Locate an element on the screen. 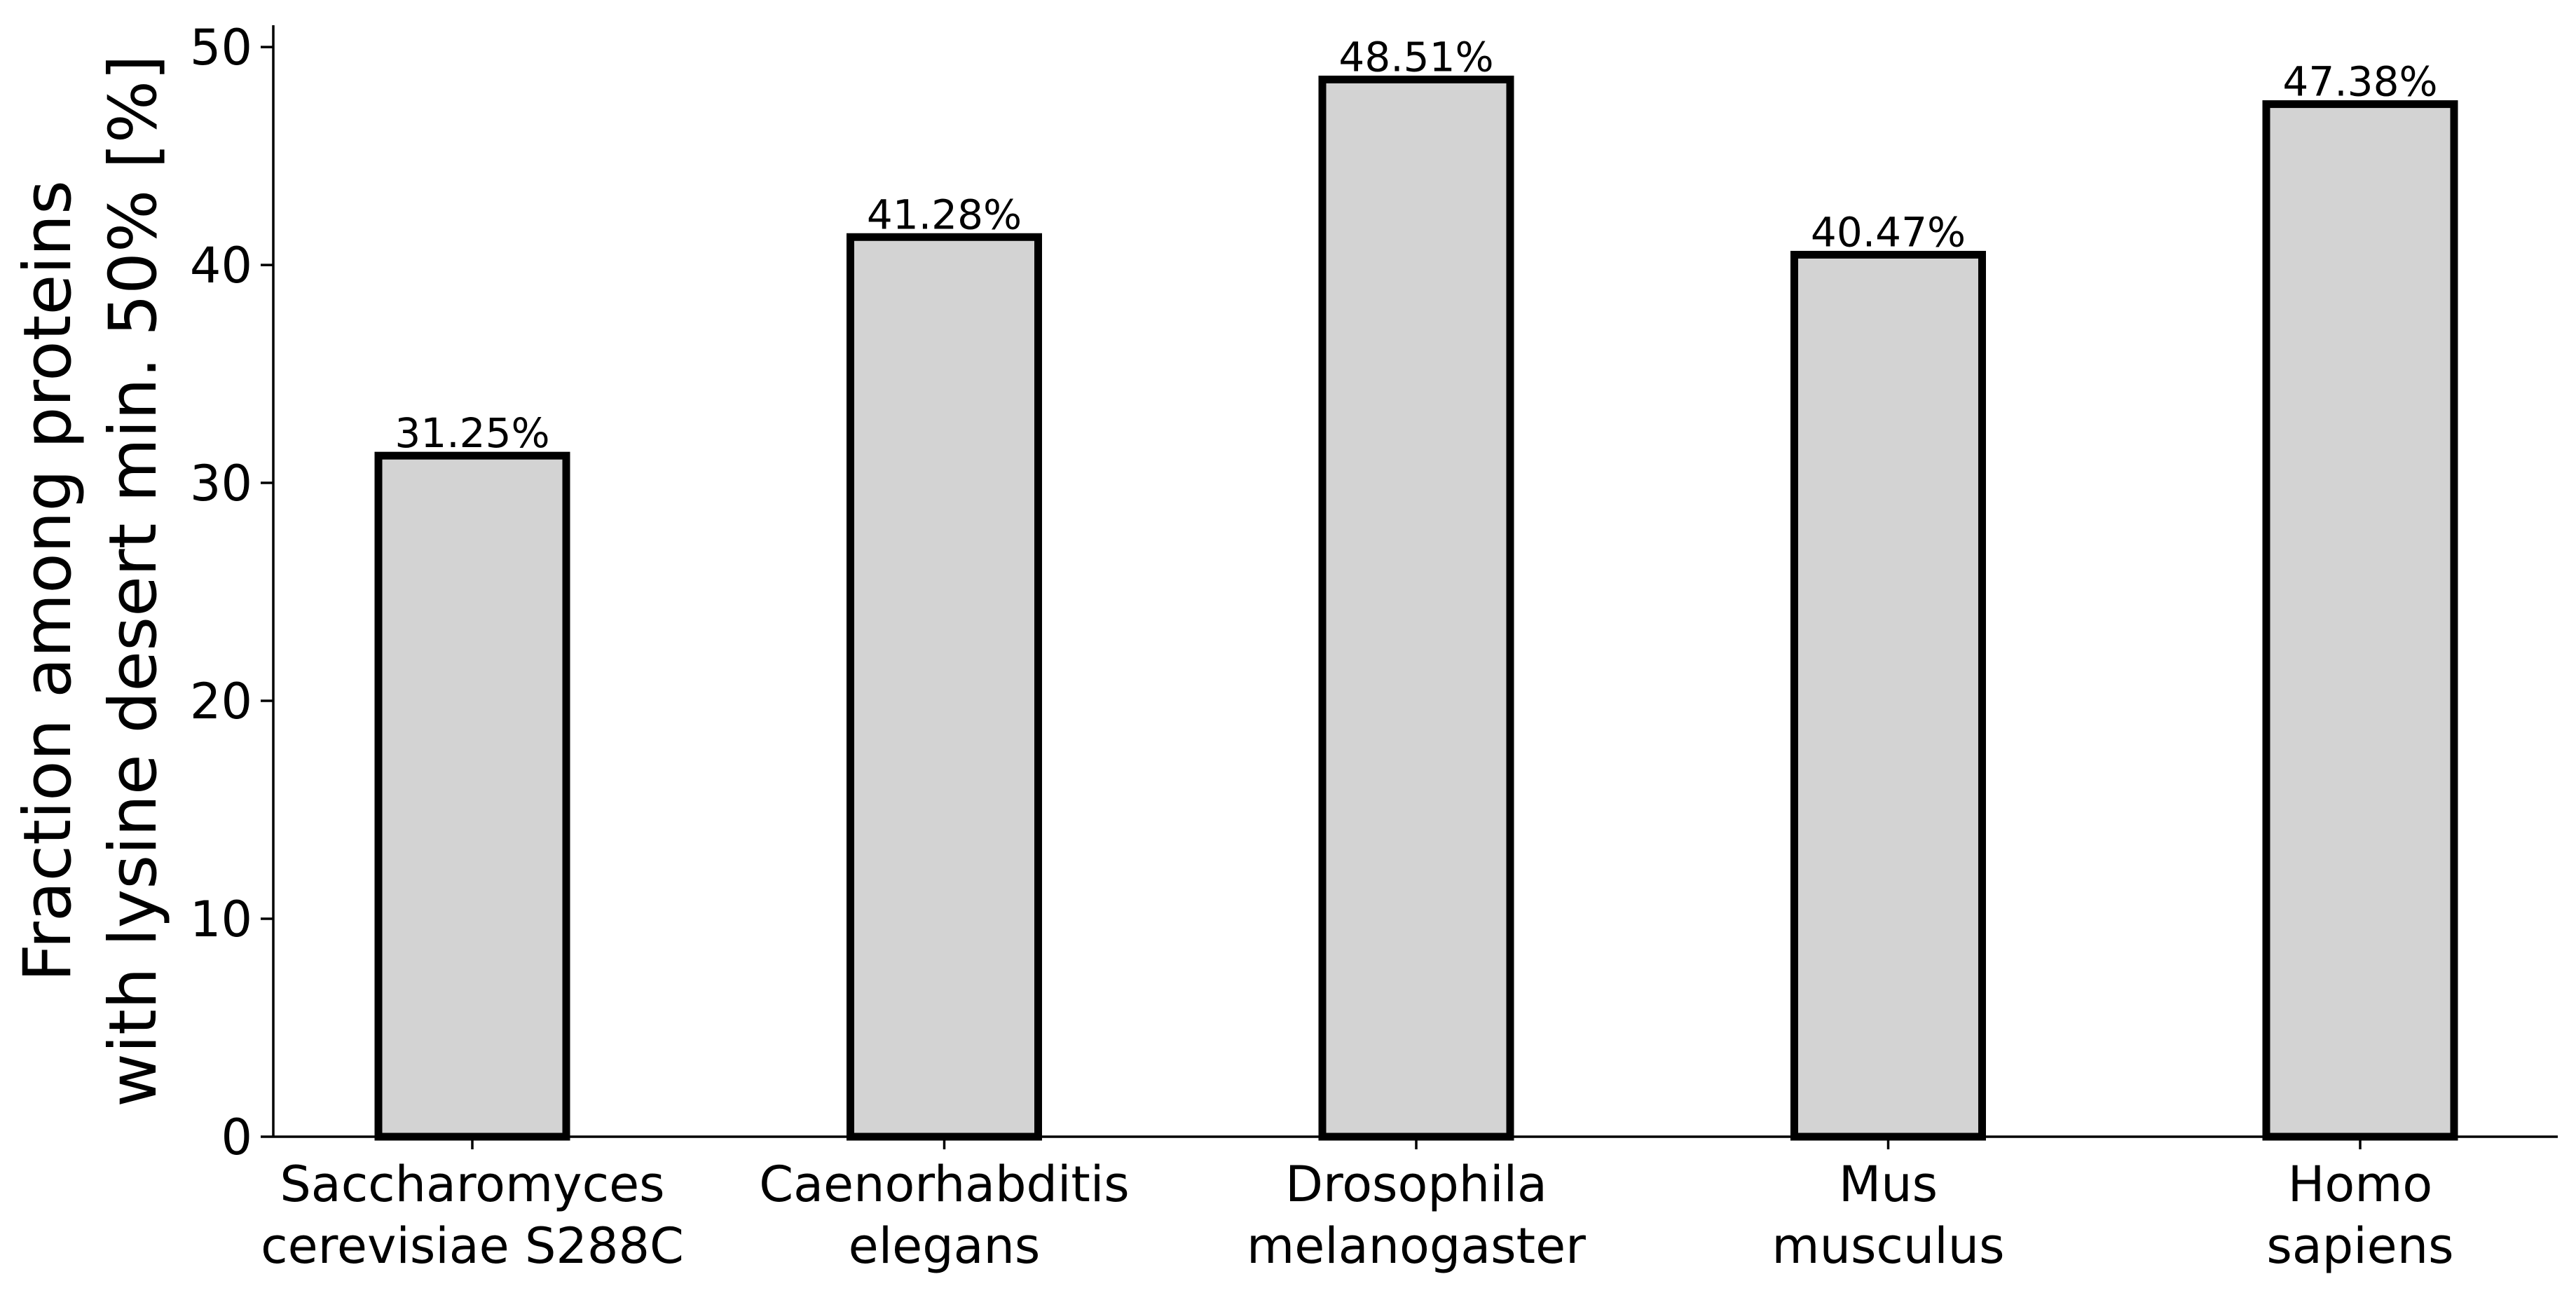 The image size is (2576, 1300). x-tick-label: Caenorhabditis is located at coordinates (945, 1184).